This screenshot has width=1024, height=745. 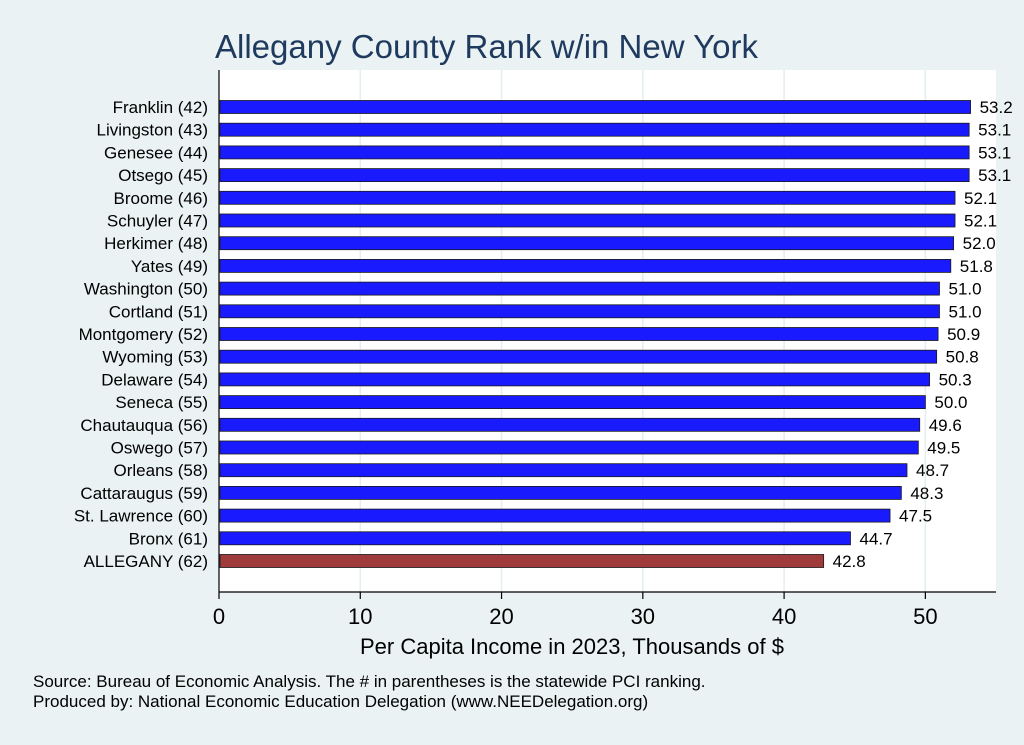 What do you see at coordinates (486, 46) in the screenshot?
I see `chart-title: Allegany County Rank w/in New York` at bounding box center [486, 46].